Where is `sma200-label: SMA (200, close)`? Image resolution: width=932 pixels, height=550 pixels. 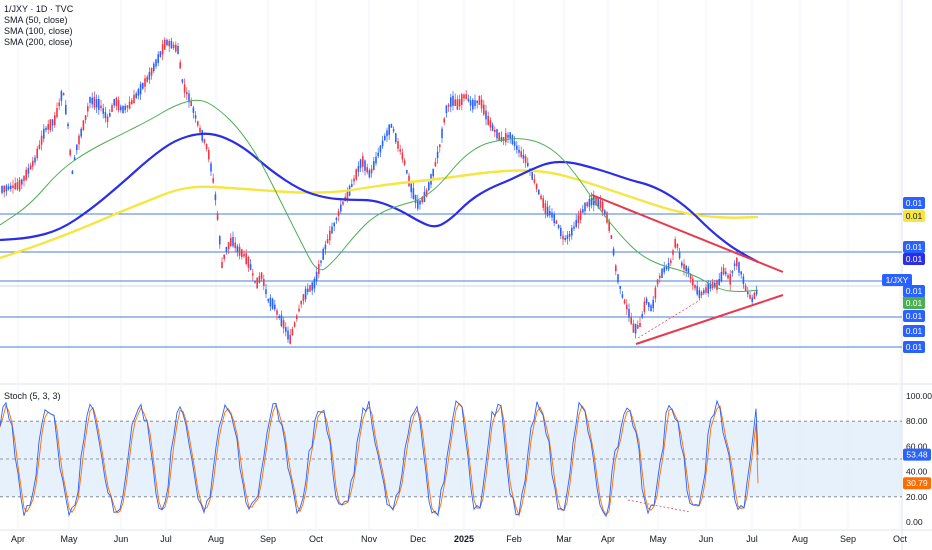
sma200-label: SMA (200, close) is located at coordinates (38, 42).